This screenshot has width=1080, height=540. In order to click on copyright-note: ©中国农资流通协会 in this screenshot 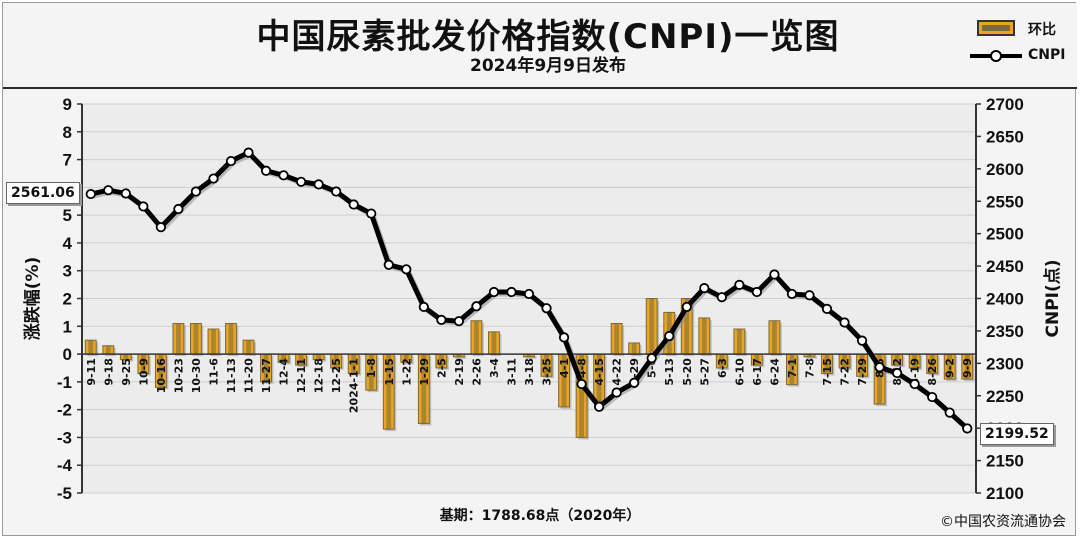, I will do `click(1003, 522)`.